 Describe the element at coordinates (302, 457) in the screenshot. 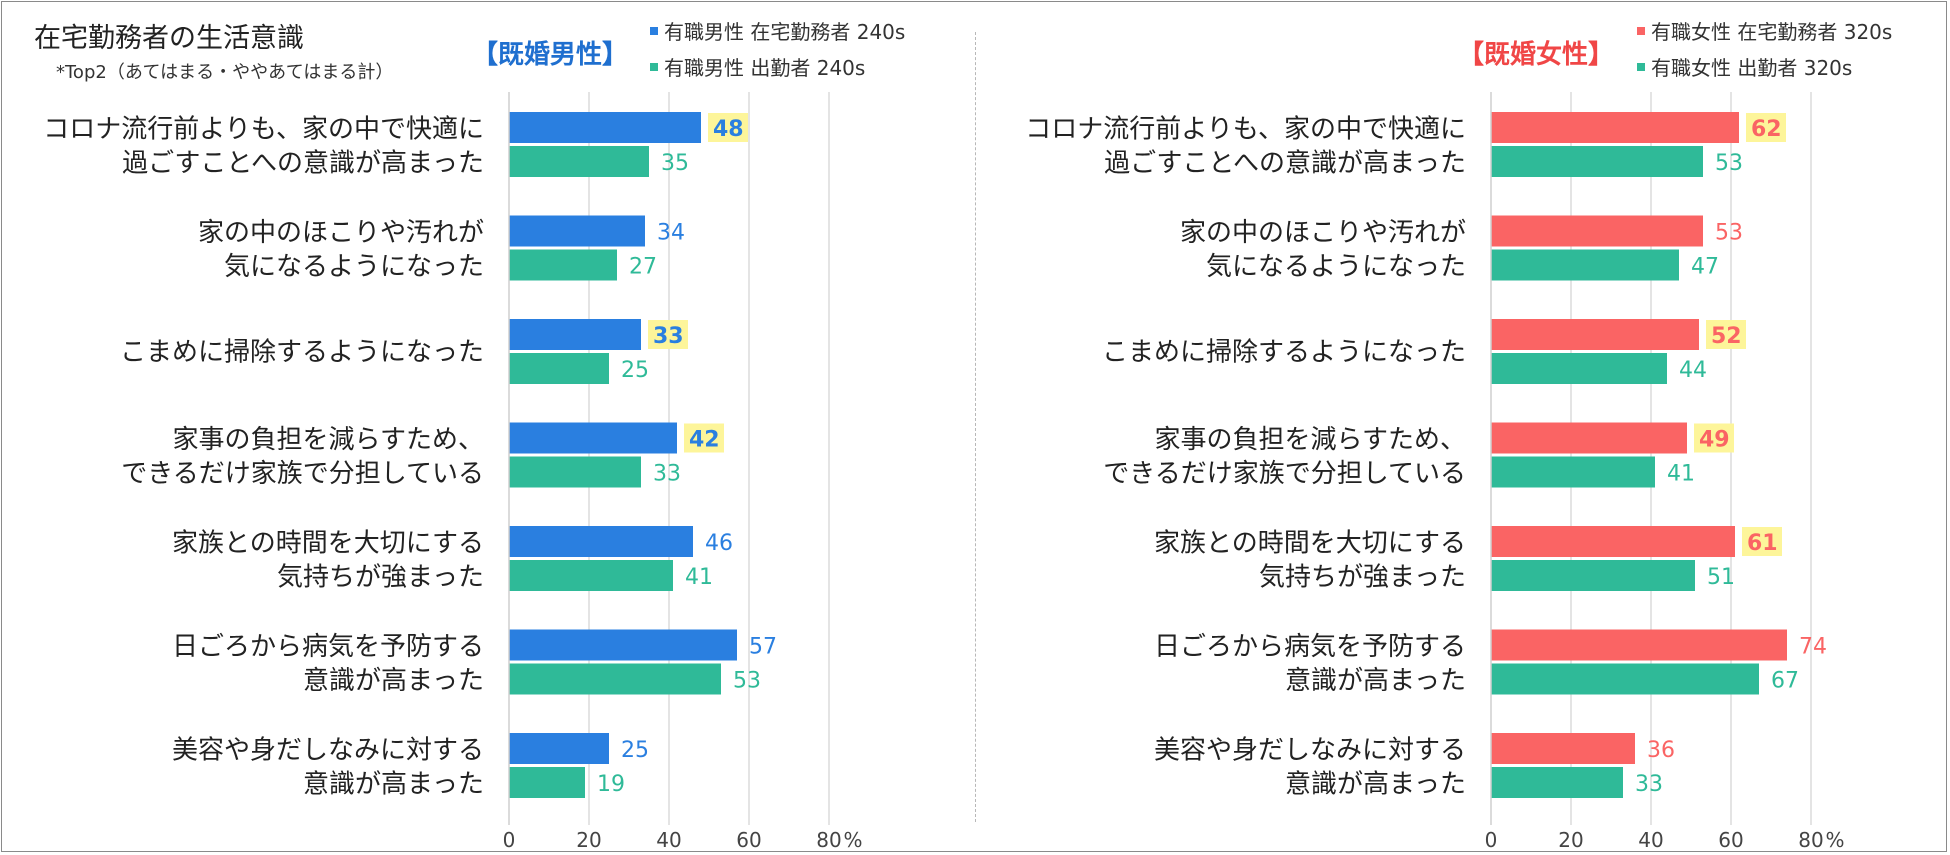

I see `male-category-label-3: 家事の負担を減らすため、できるだけ家族で分担している` at that location.